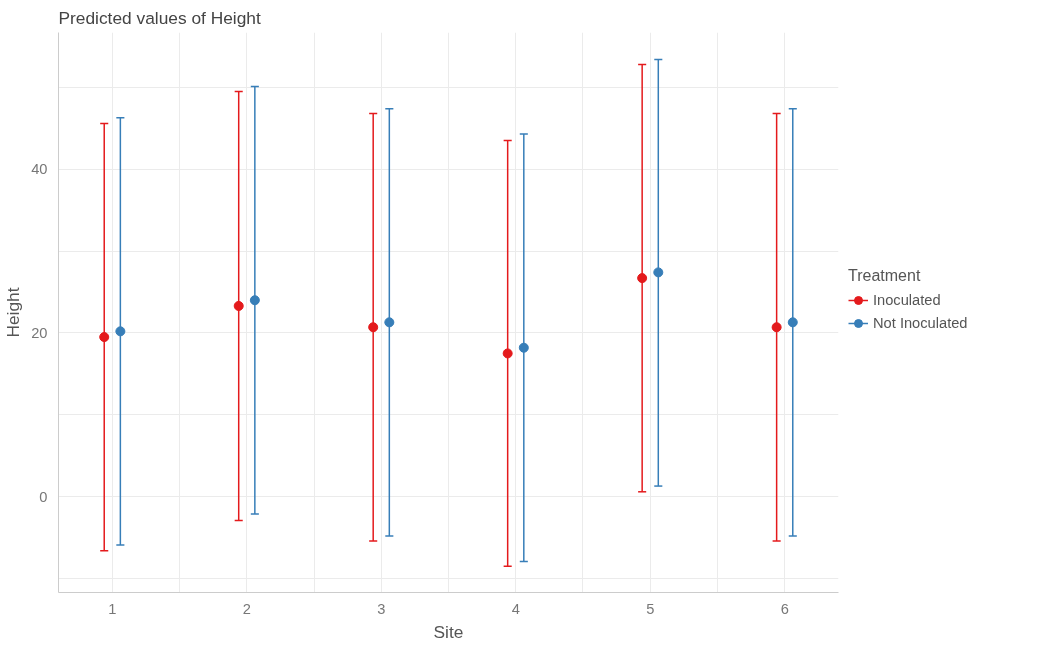 This screenshot has height=653, width=1037. What do you see at coordinates (448, 631) in the screenshot?
I see `x-axis-title: Site` at bounding box center [448, 631].